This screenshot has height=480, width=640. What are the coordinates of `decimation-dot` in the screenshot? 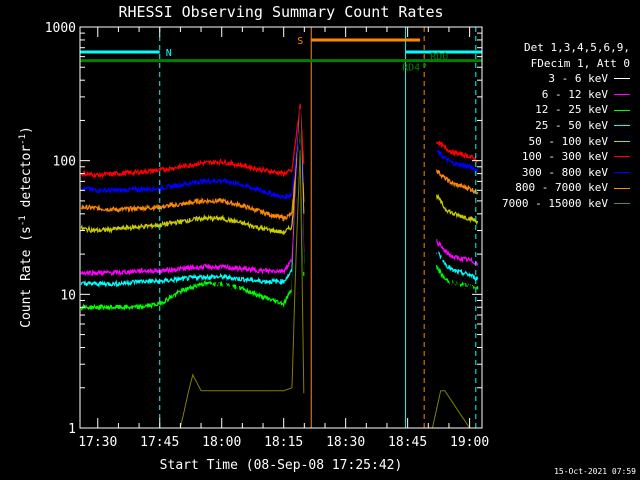 It's located at (425, 65).